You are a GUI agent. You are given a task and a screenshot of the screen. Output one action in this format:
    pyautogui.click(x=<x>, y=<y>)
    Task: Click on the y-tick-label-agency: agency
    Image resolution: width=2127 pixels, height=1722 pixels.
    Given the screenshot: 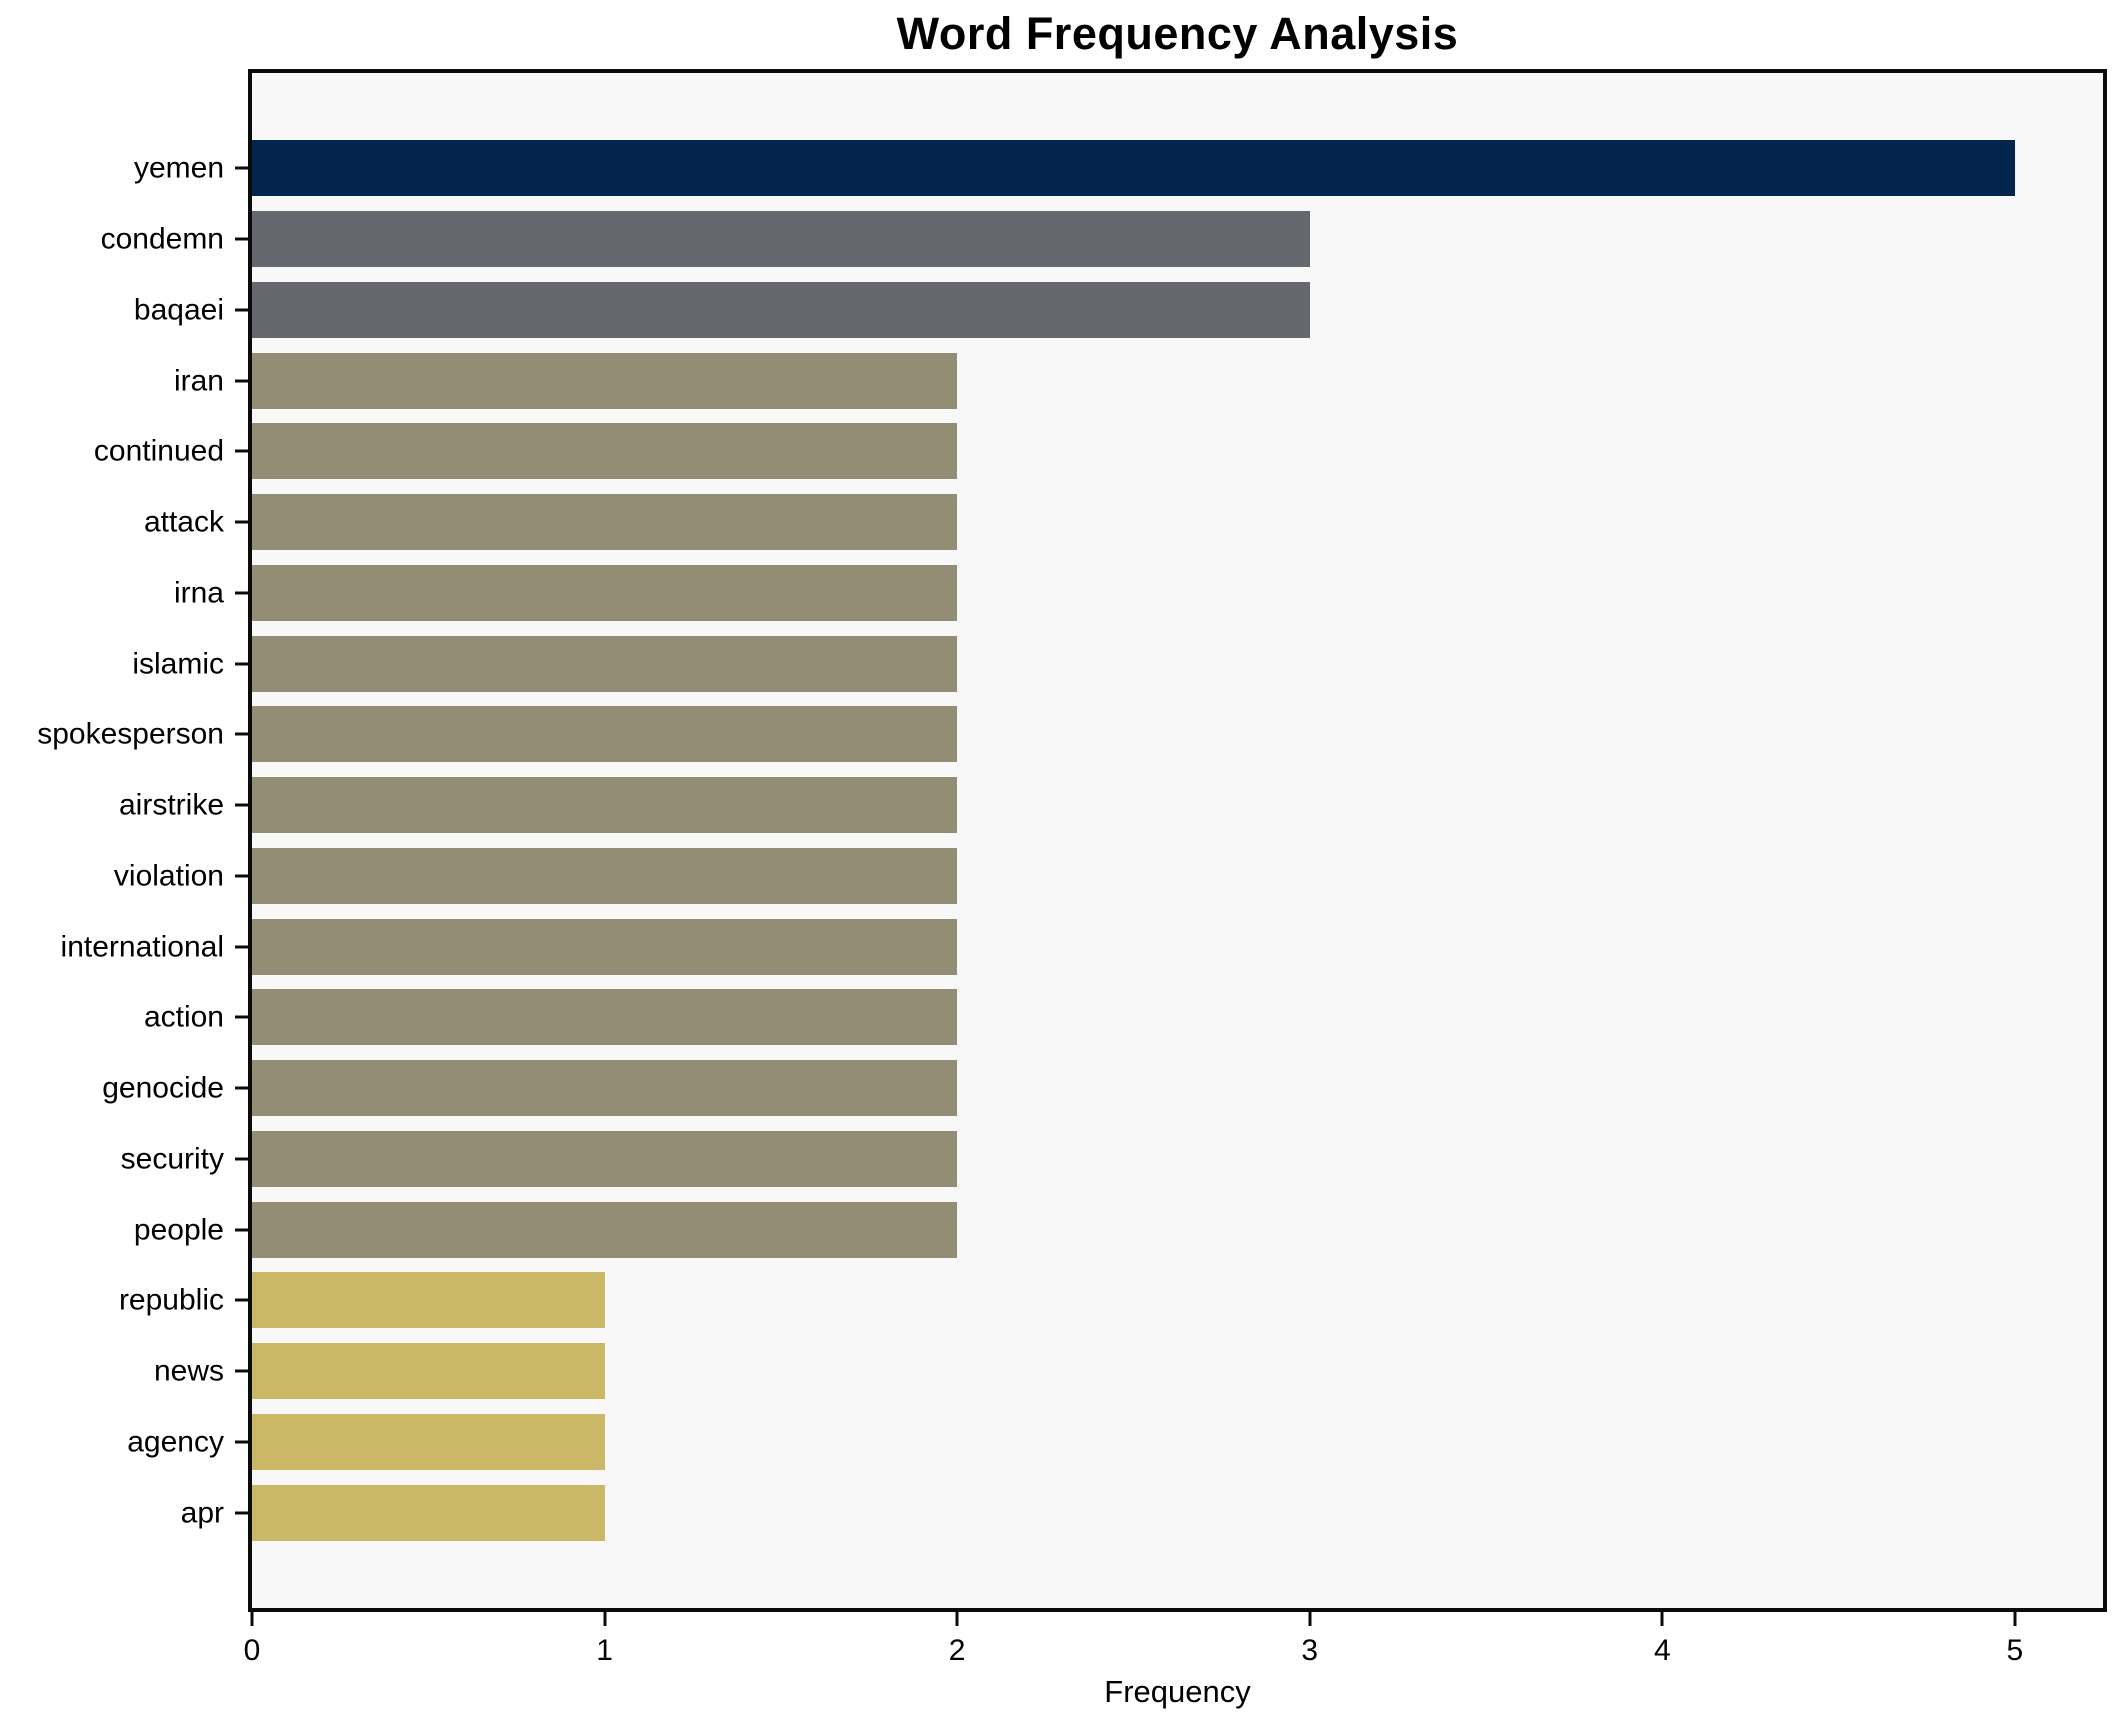 What is the action you would take?
    pyautogui.click(x=175, y=1442)
    